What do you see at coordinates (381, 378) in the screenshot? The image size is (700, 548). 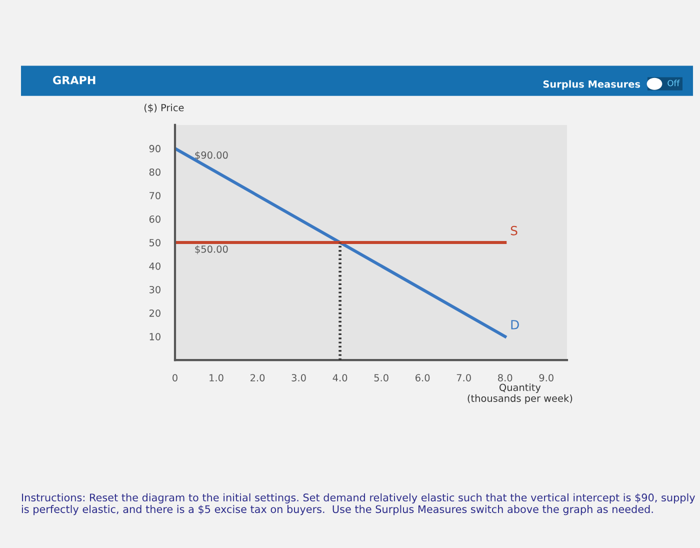 I see `x-tick-label: 5.0` at bounding box center [381, 378].